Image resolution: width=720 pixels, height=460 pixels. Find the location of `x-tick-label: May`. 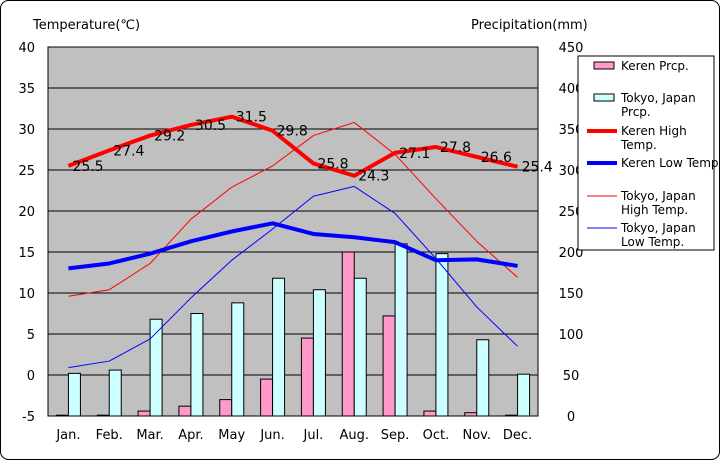

x-tick-label: May is located at coordinates (231, 435).